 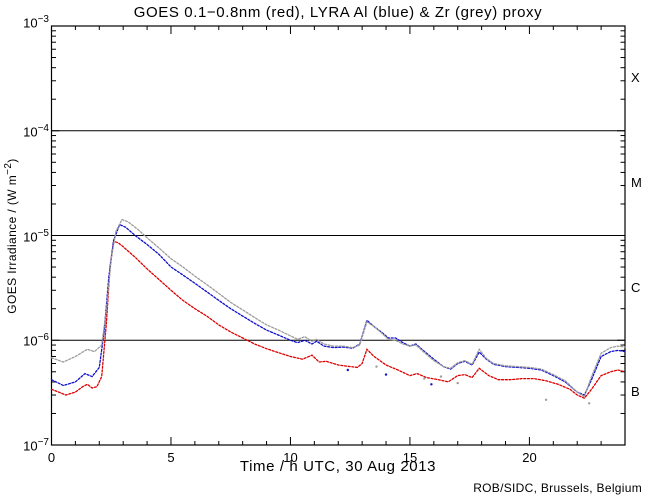 I want to click on credit-text: ROB/SIDC, Brussels, Belgium, so click(x=557, y=488).